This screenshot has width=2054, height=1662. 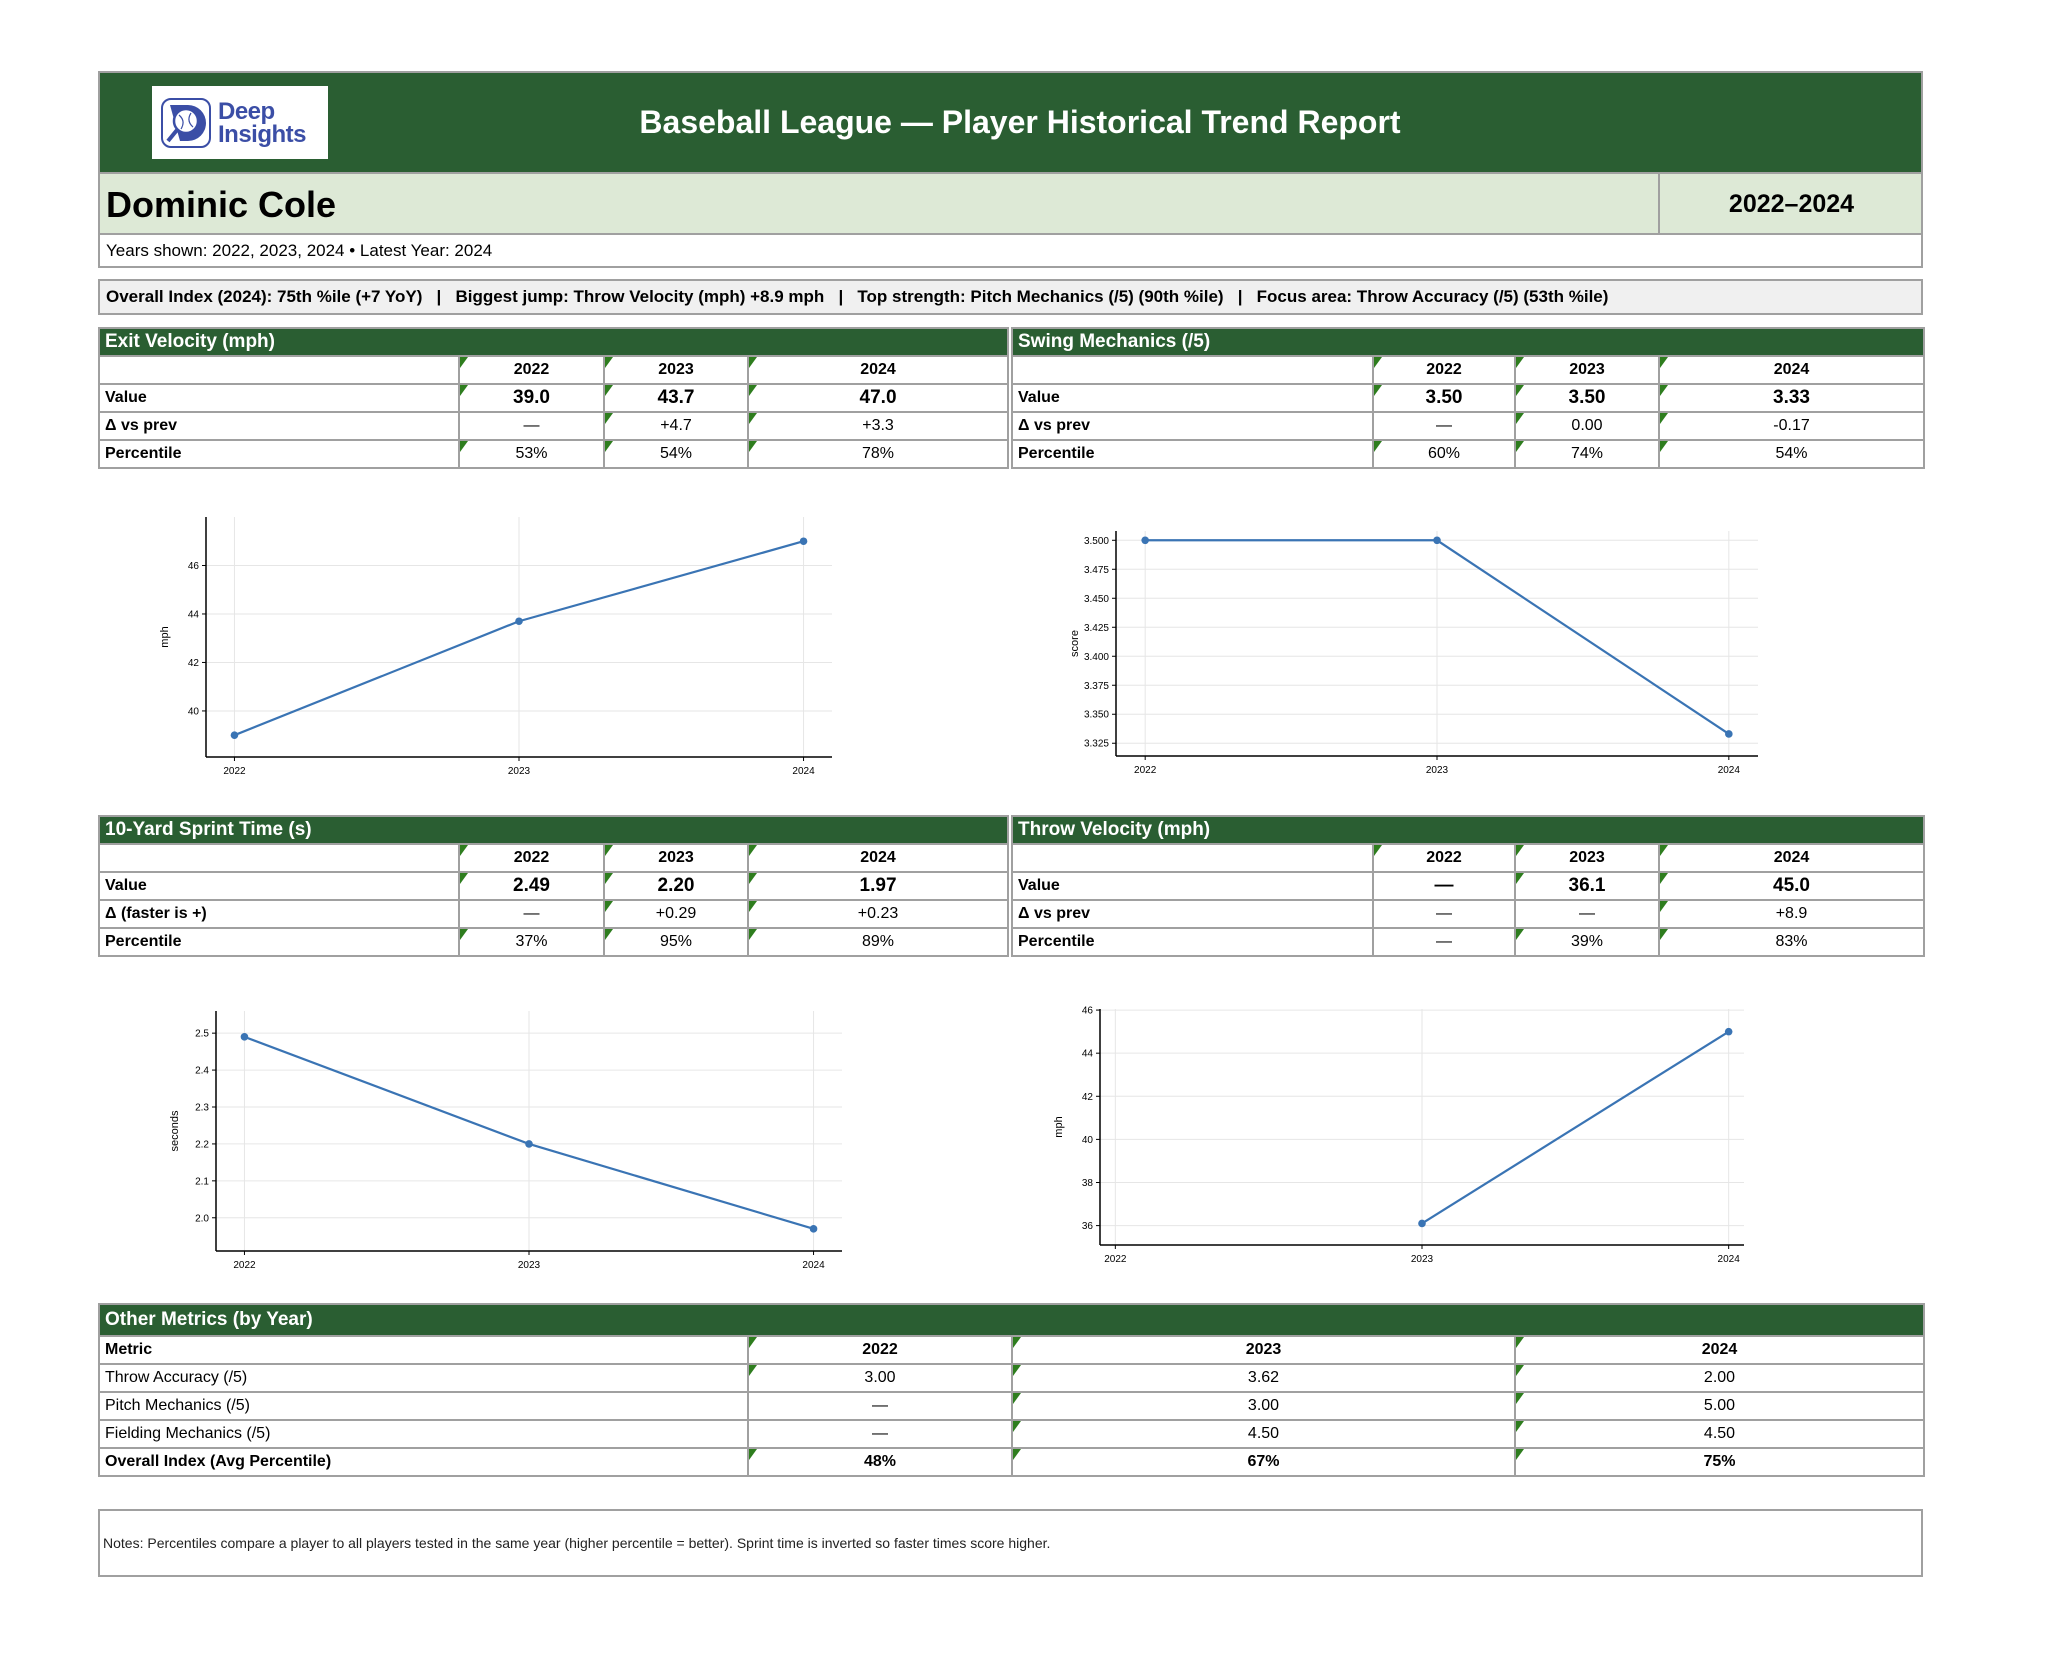 What do you see at coordinates (262, 134) in the screenshot?
I see `logo-text-insights: Insights` at bounding box center [262, 134].